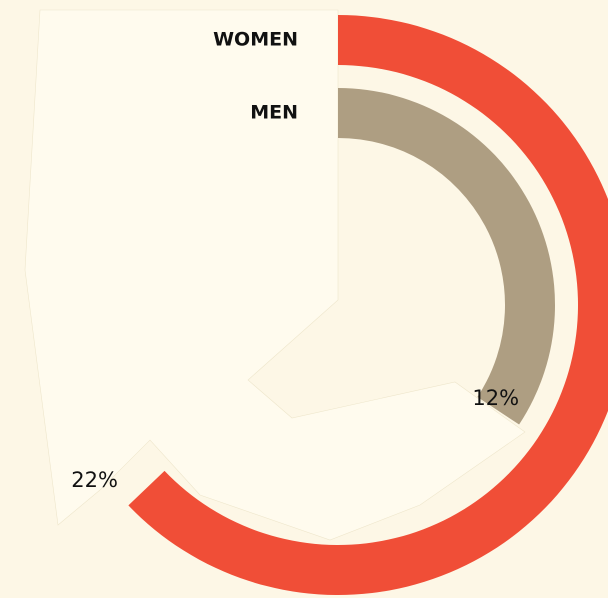  Describe the element at coordinates (495, 398) in the screenshot. I see `value-label: 12%` at that location.